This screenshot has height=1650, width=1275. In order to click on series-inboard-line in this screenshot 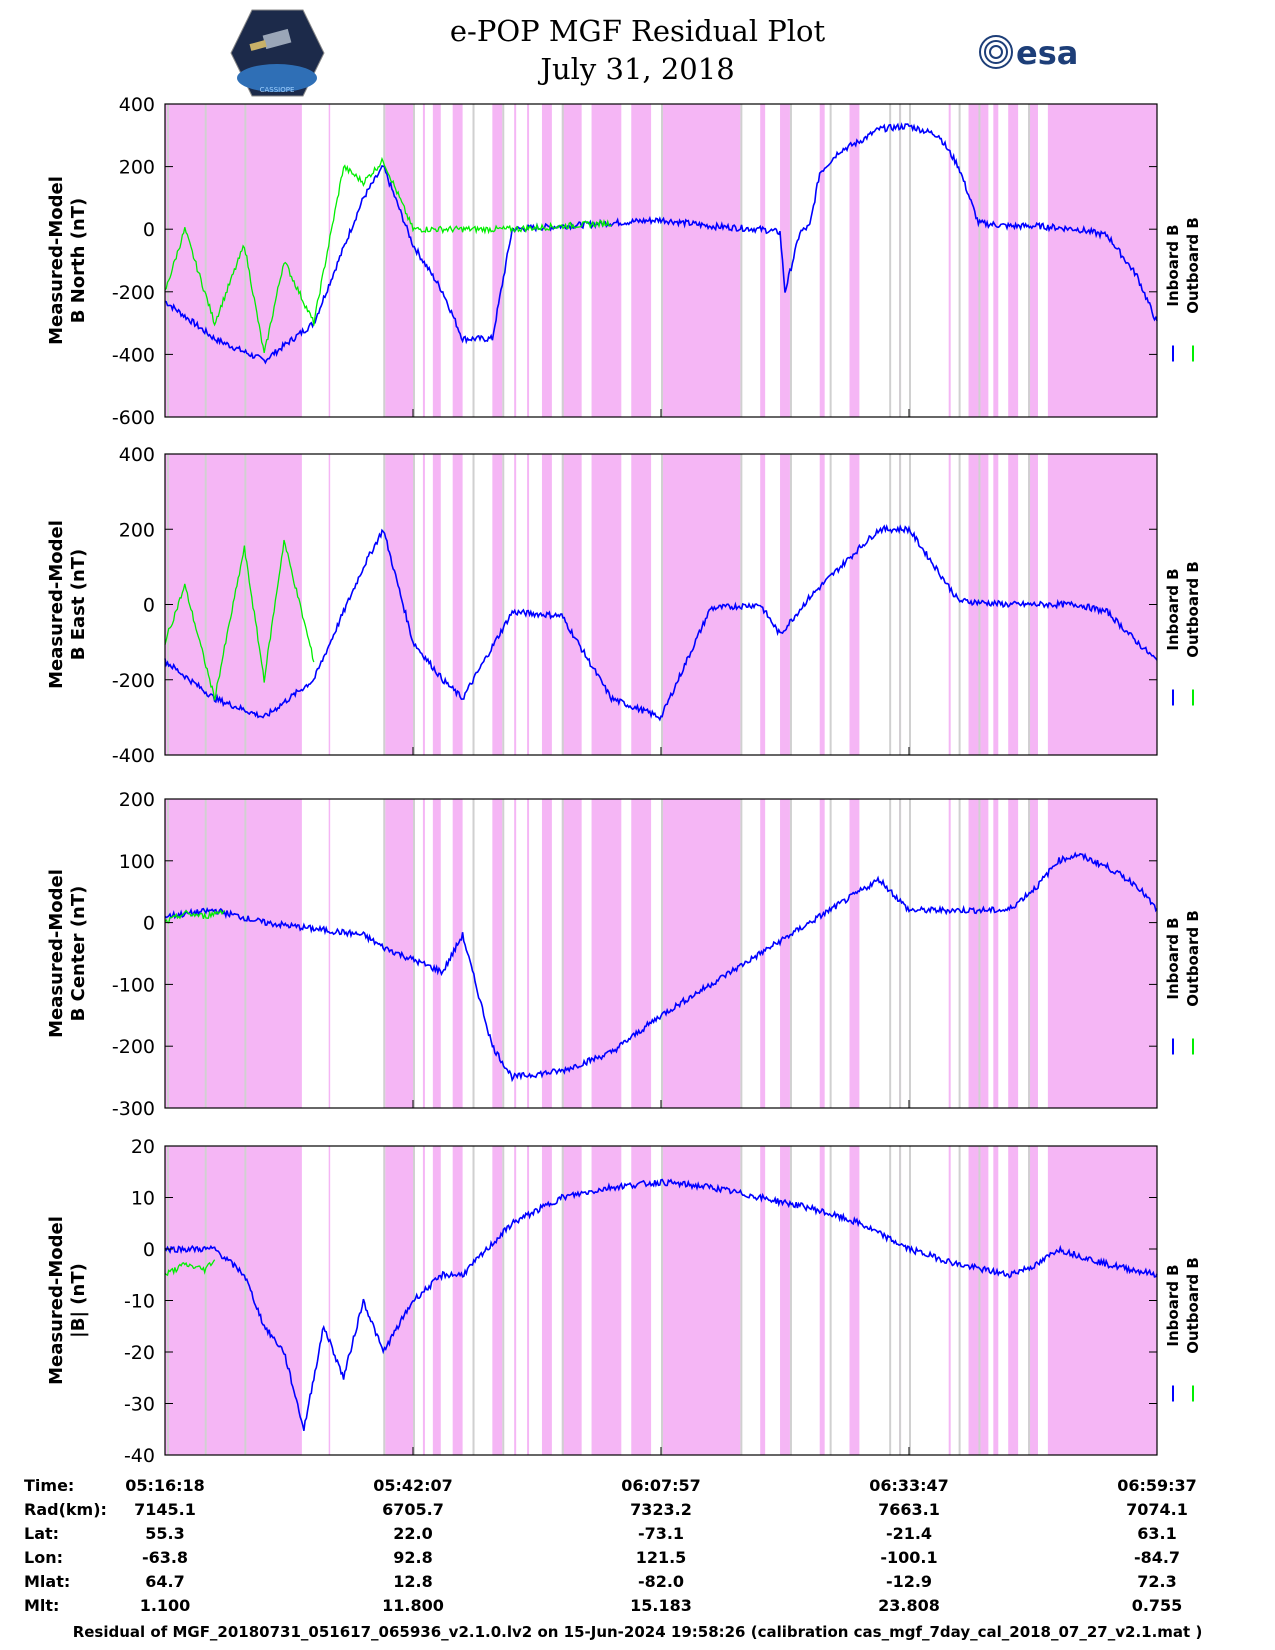, I will do `click(661, 243)`.